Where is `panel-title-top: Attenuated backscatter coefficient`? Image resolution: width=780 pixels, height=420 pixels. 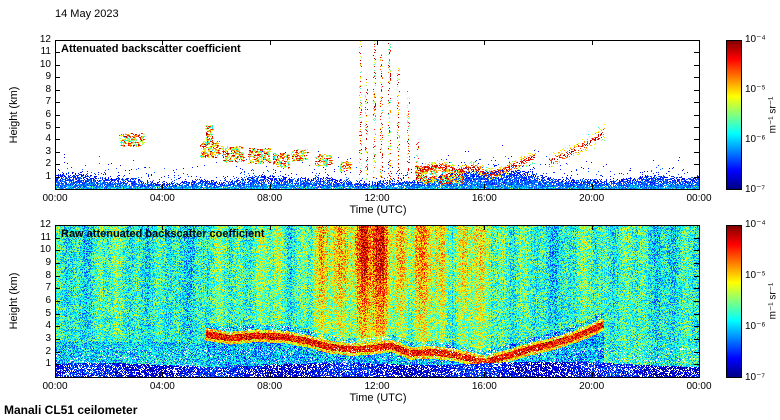 panel-title-top: Attenuated backscatter coefficient is located at coordinates (151, 49).